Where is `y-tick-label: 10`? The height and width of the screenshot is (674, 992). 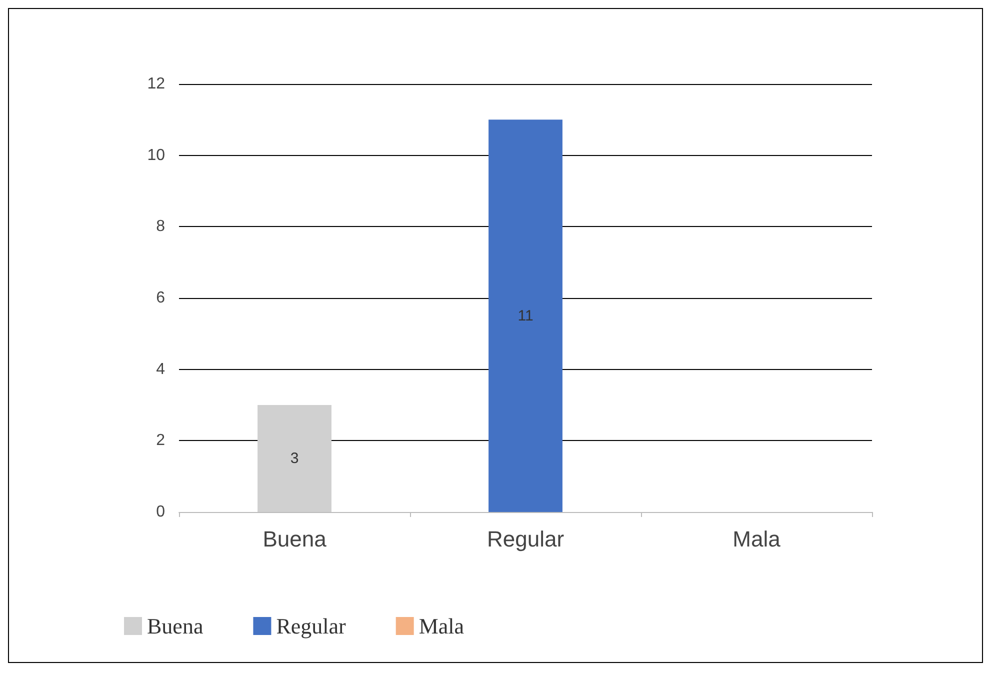 y-tick-label: 10 is located at coordinates (156, 155).